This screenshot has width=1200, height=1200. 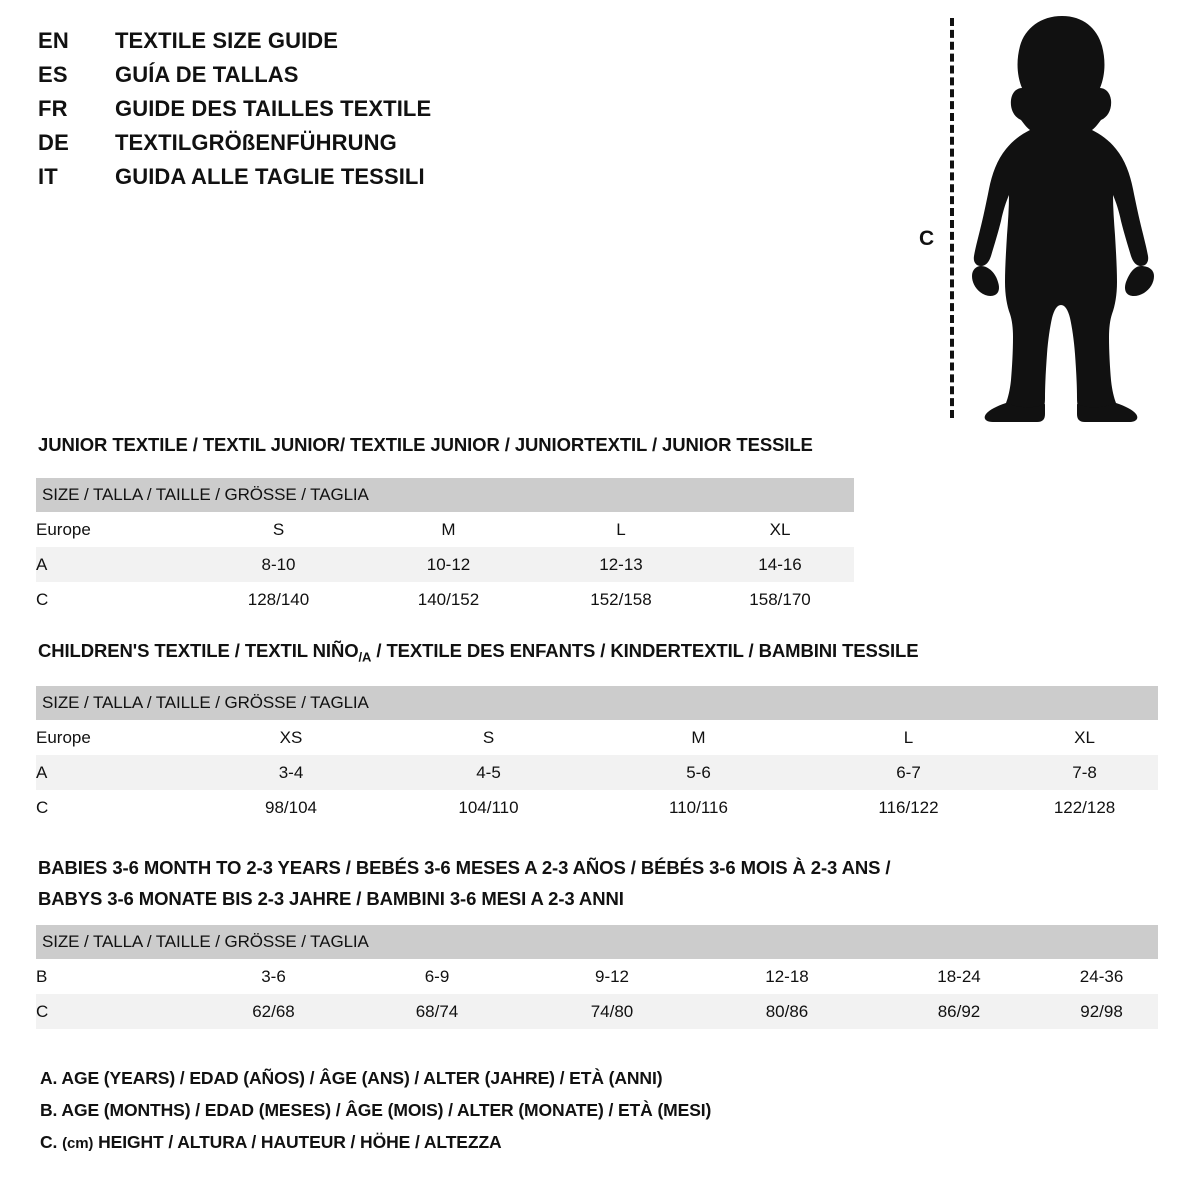 What do you see at coordinates (1085, 772) in the screenshot?
I see `children-row-a-value-4: 7-8` at bounding box center [1085, 772].